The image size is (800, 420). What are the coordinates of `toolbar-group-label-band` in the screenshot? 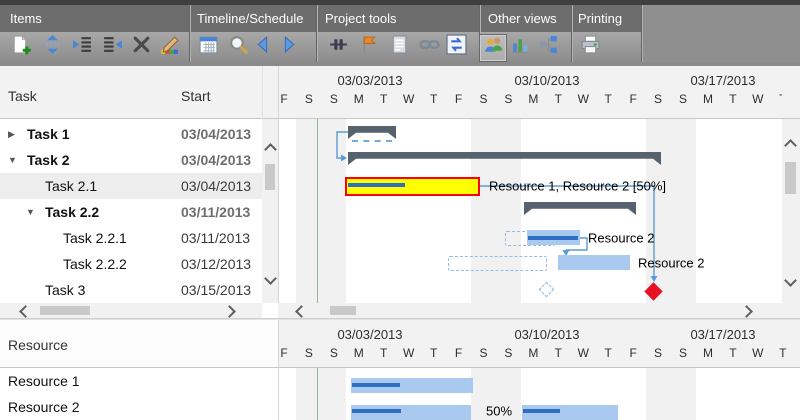 It's located at (321, 18).